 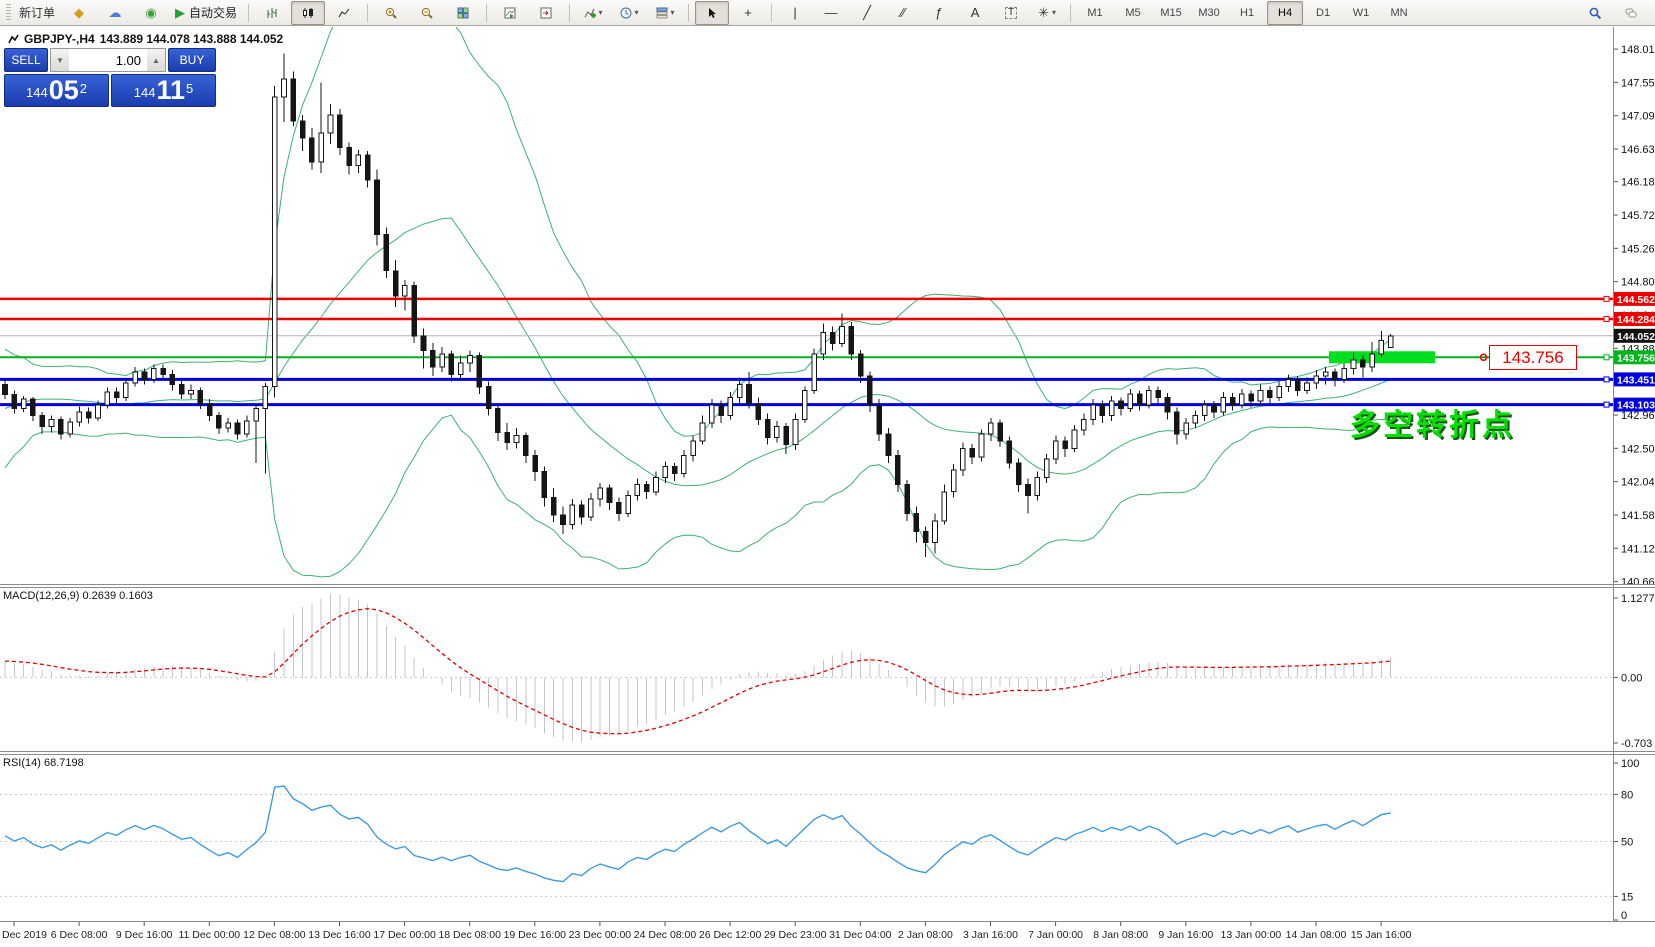 I want to click on autotrading-button: ▶ 自动交易, so click(x=206, y=13).